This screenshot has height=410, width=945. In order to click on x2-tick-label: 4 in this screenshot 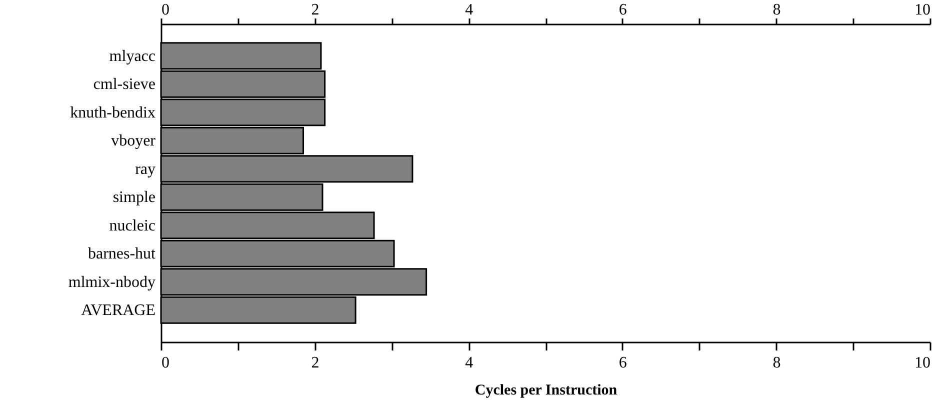, I will do `click(469, 363)`.